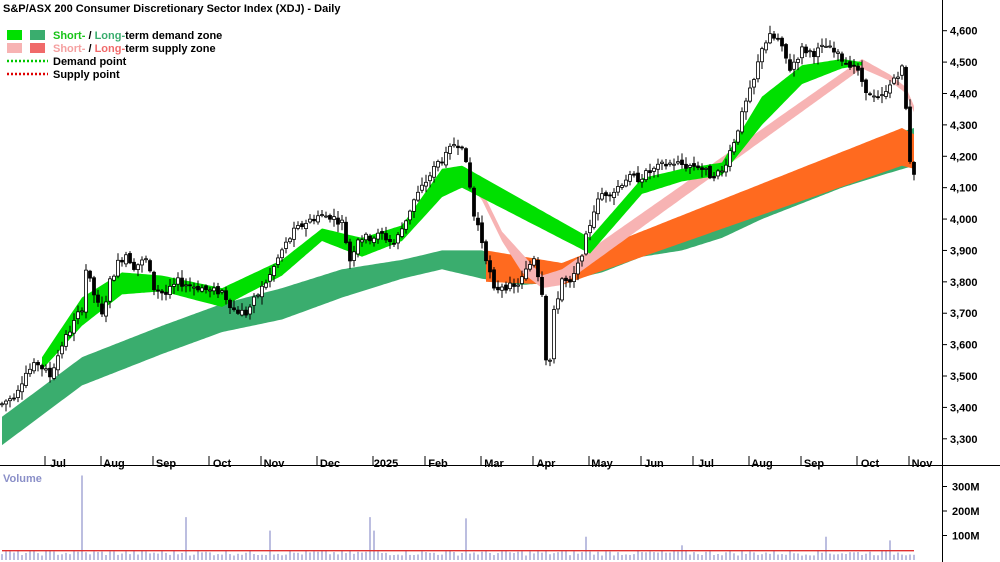  Describe the element at coordinates (22, 479) in the screenshot. I see `volume-title: Volume` at that location.